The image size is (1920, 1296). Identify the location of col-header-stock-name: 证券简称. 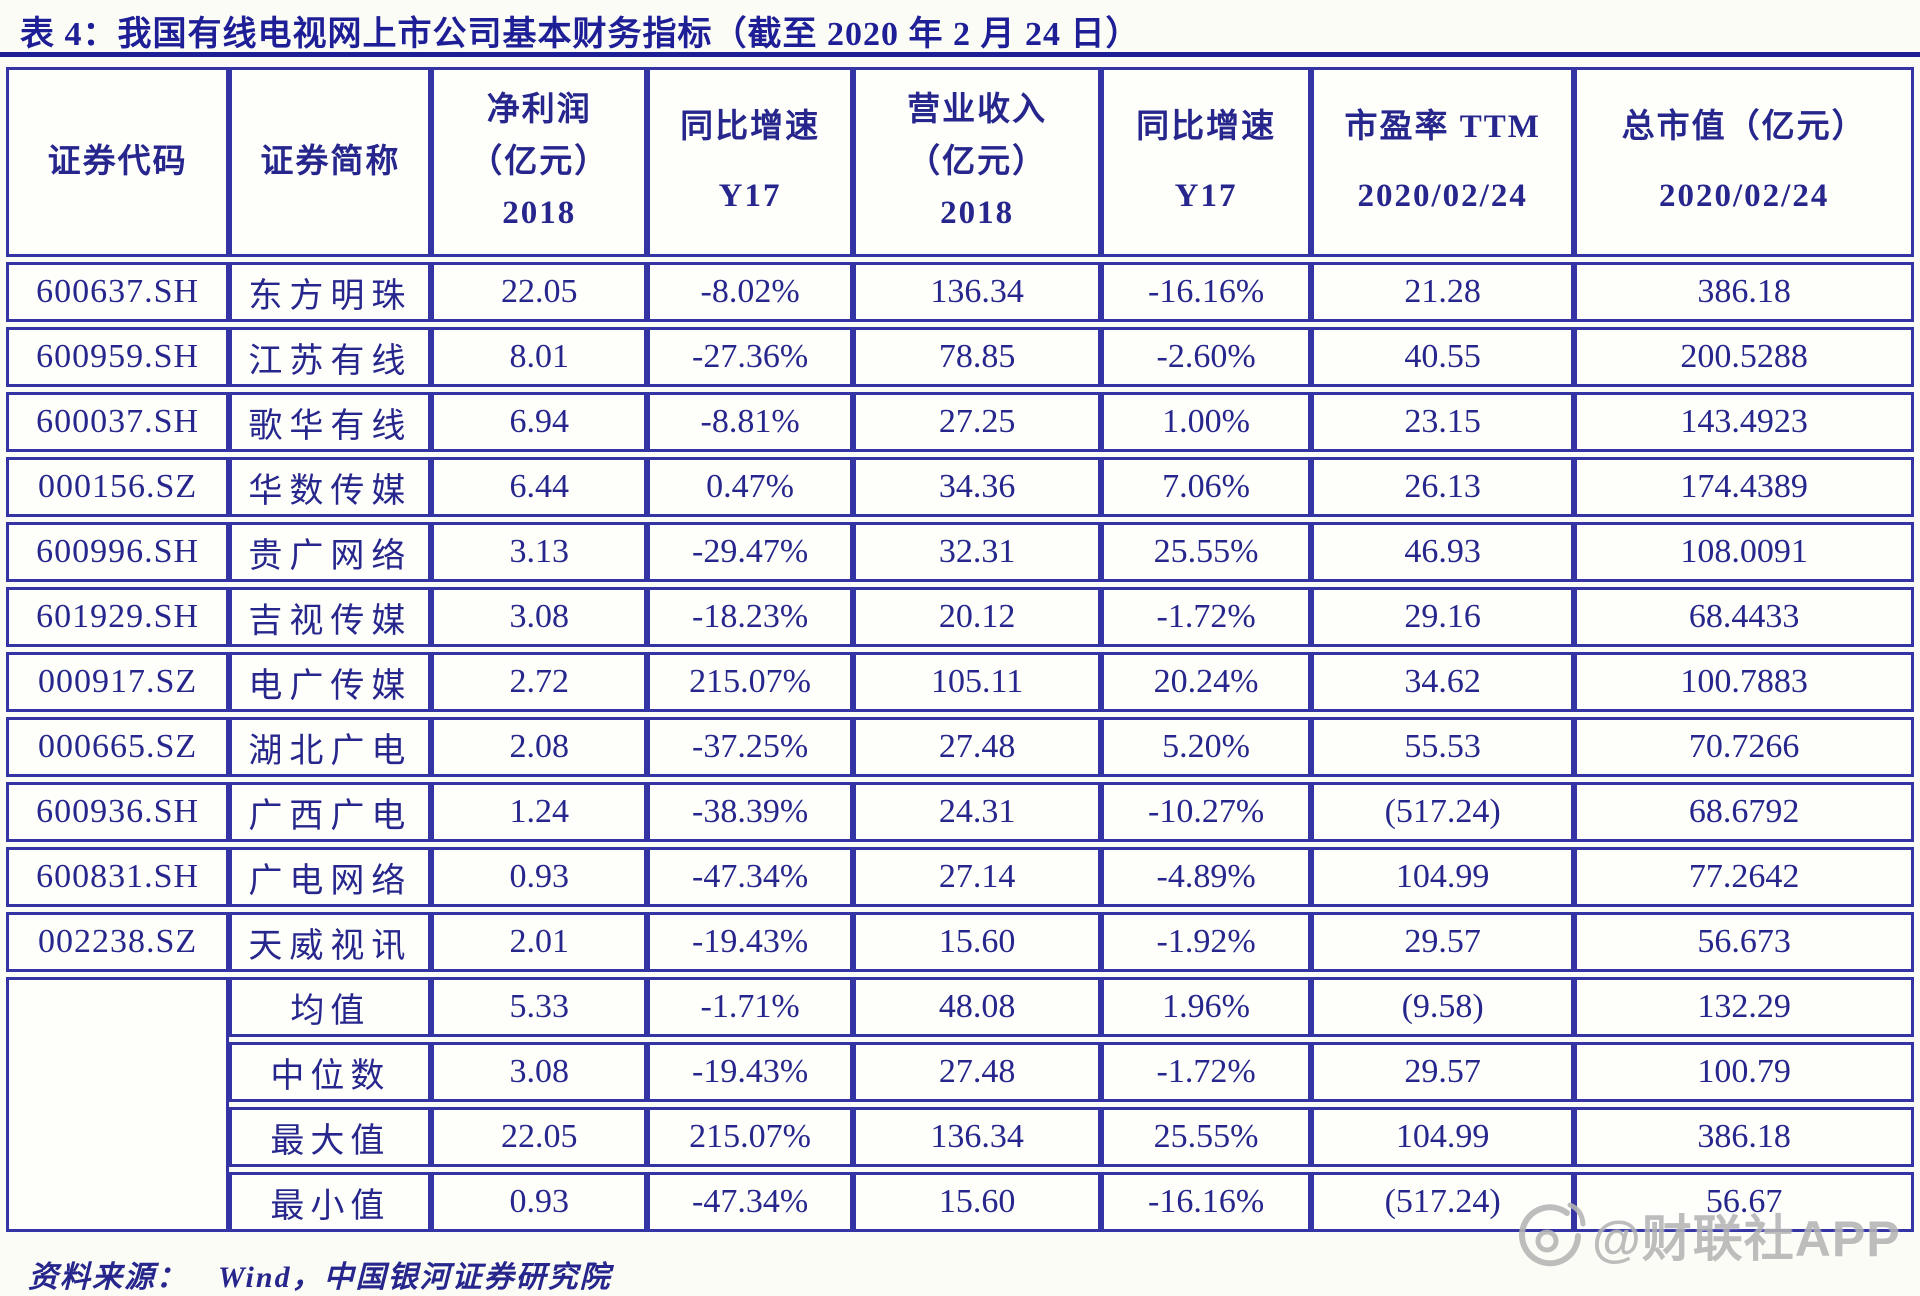
(330, 162).